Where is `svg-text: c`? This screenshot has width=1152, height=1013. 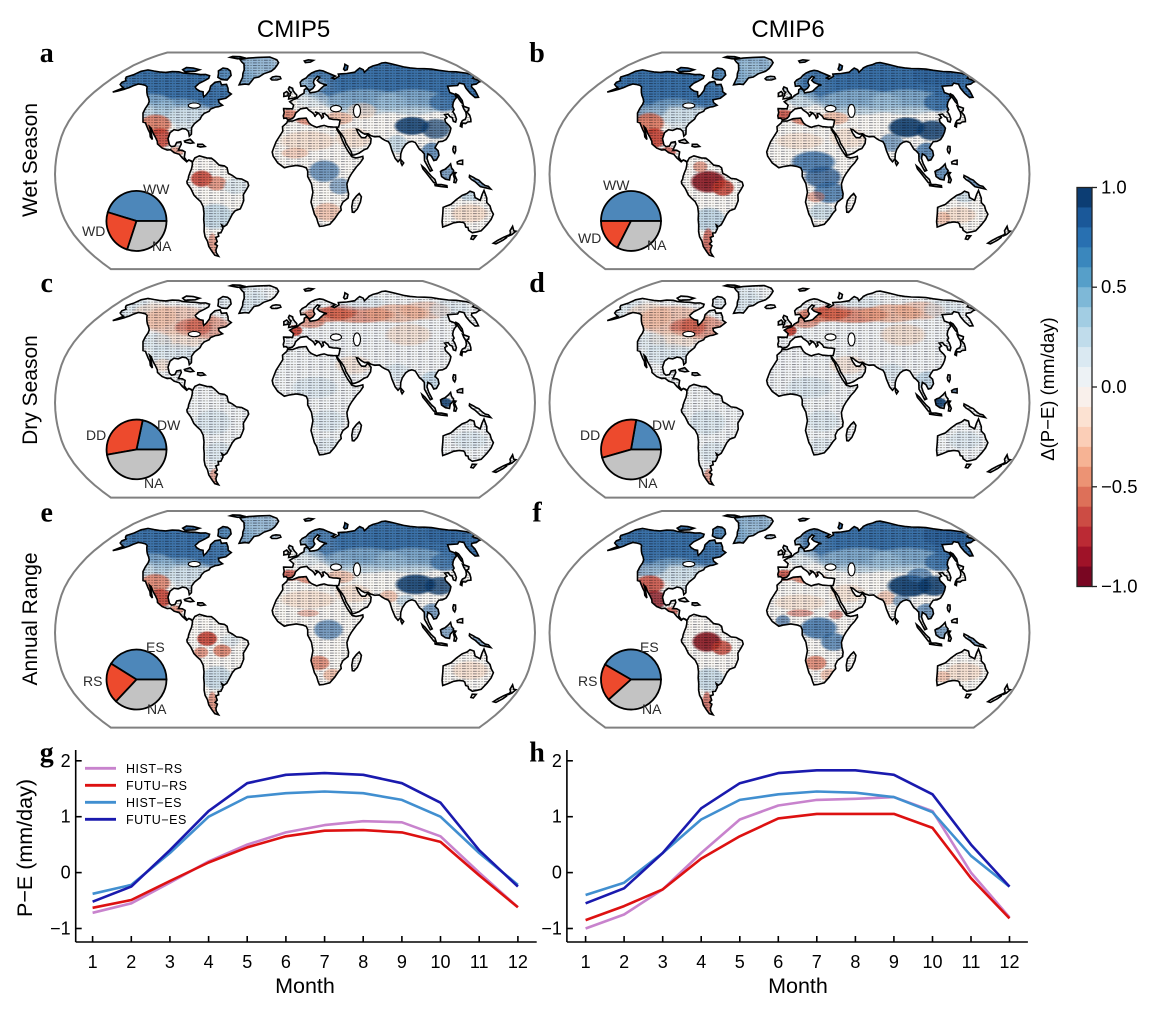 svg-text: c is located at coordinates (46, 283).